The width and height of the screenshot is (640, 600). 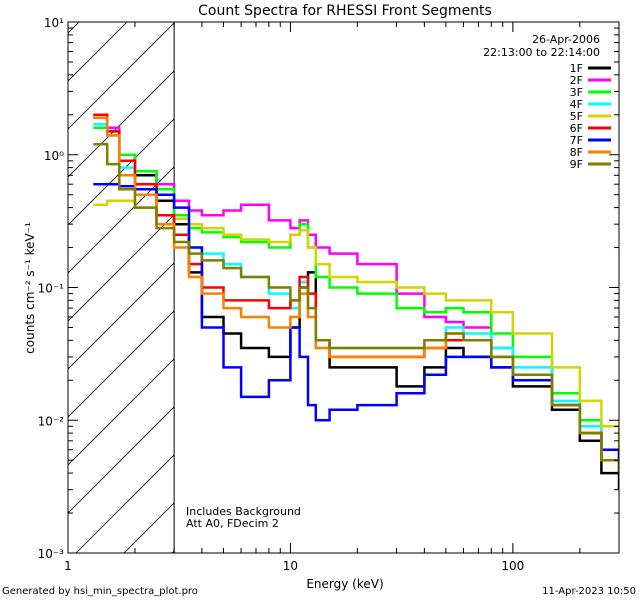 I want to click on observation-date: 26-Apr-2006, so click(x=566, y=39).